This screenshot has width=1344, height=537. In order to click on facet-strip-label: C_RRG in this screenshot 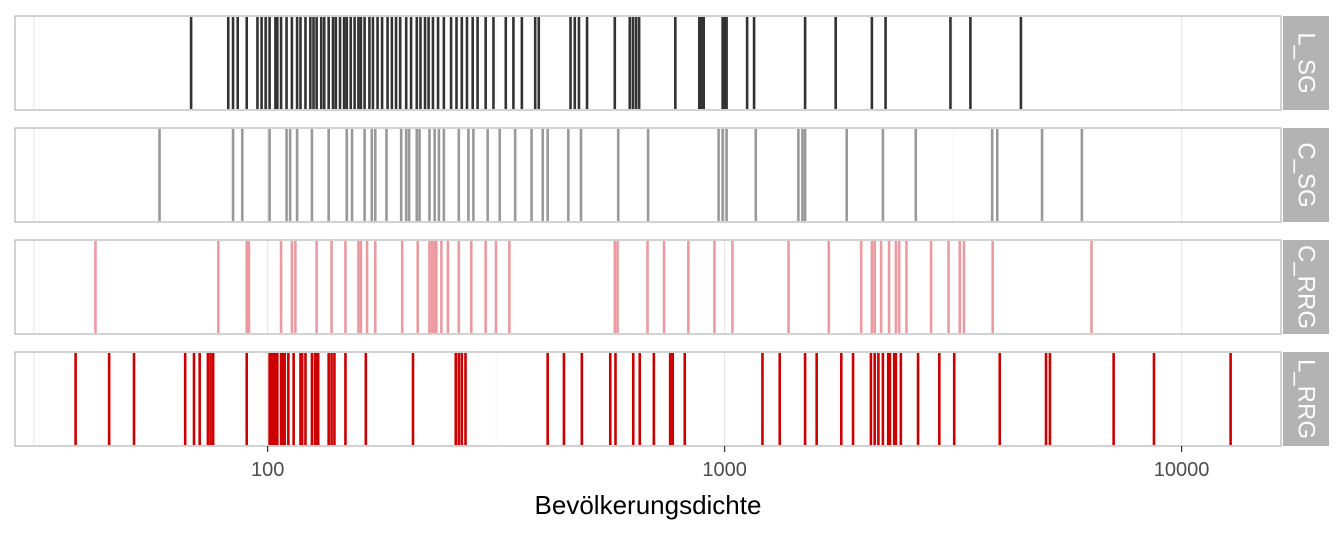, I will do `click(1306, 287)`.